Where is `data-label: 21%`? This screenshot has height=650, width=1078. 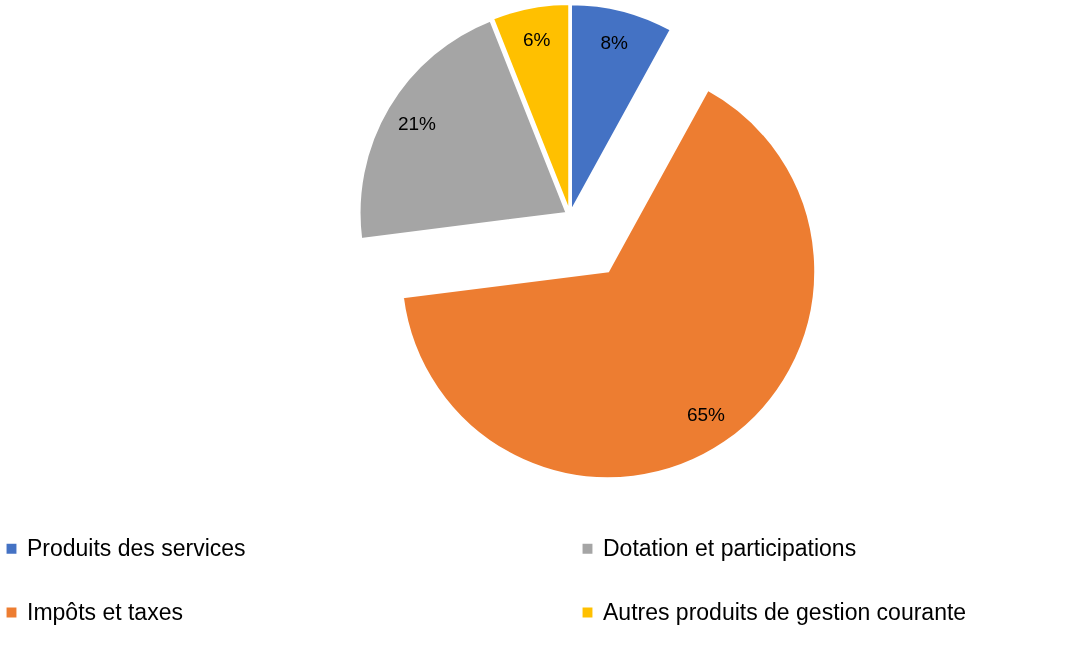 data-label: 21% is located at coordinates (417, 124).